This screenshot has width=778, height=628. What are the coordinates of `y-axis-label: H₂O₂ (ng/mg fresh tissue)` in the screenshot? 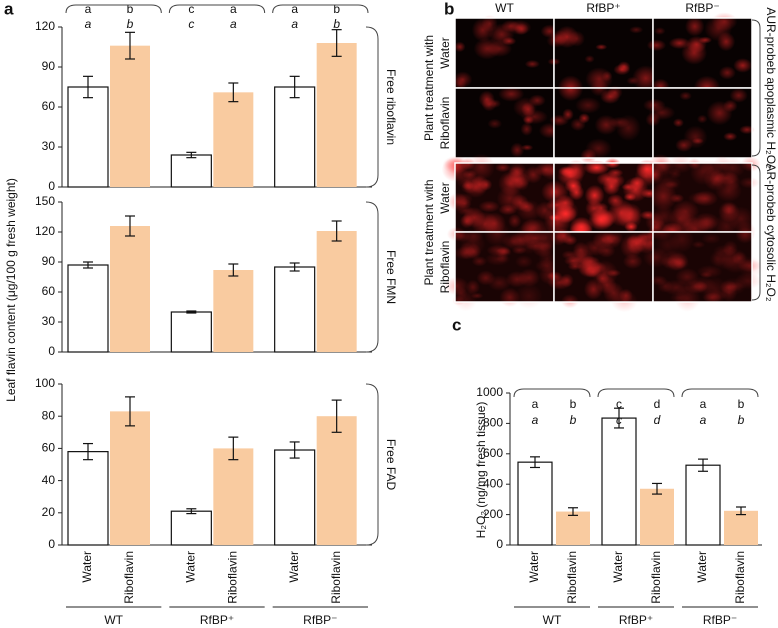 It's located at (481, 470).